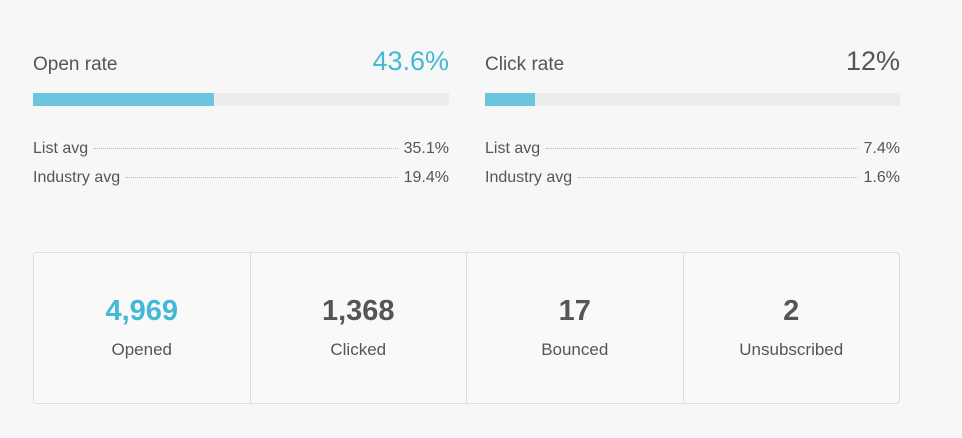  What do you see at coordinates (872, 61) in the screenshot?
I see `metric-value: 12%` at bounding box center [872, 61].